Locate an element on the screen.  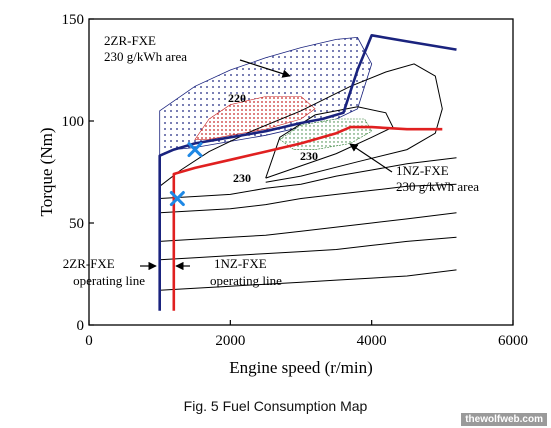
contour-label-230: 230 is located at coordinates (242, 178).